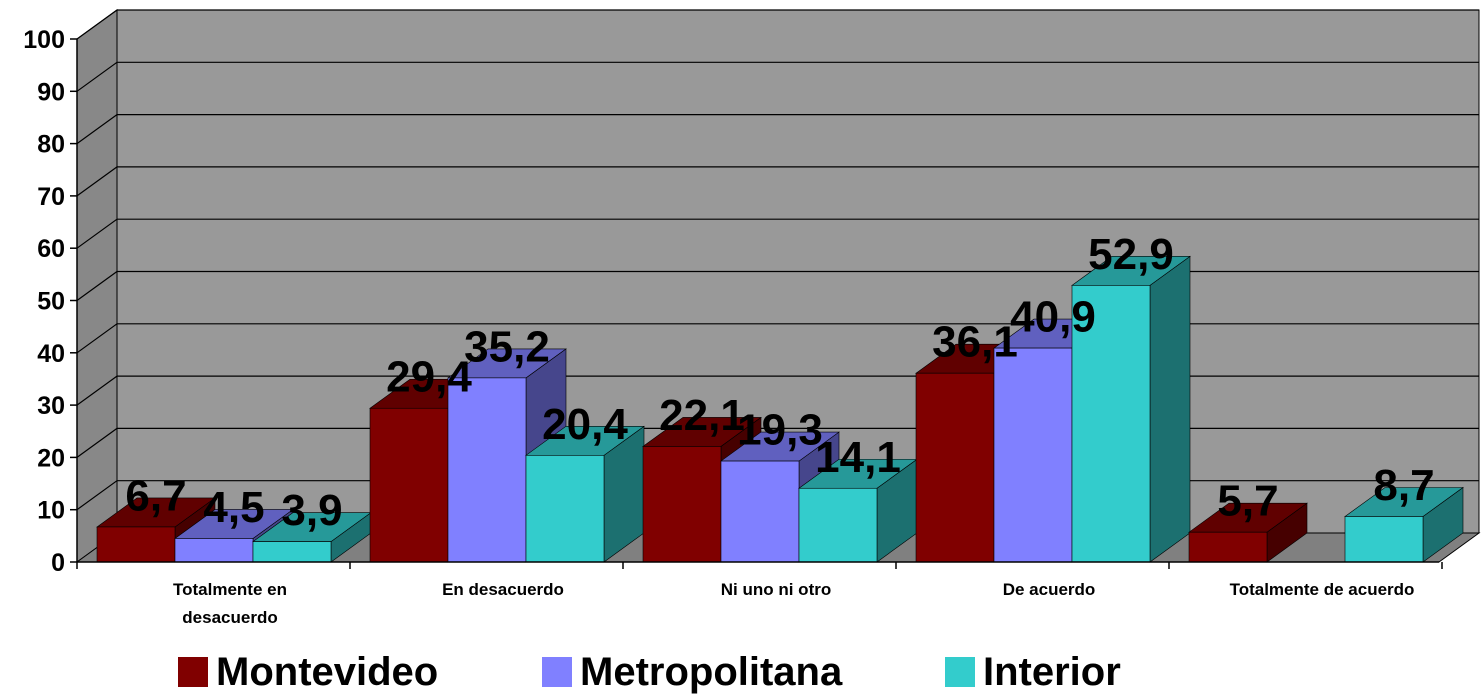 Image resolution: width=1481 pixels, height=695 pixels. I want to click on data-label: 5,7, so click(1247, 501).